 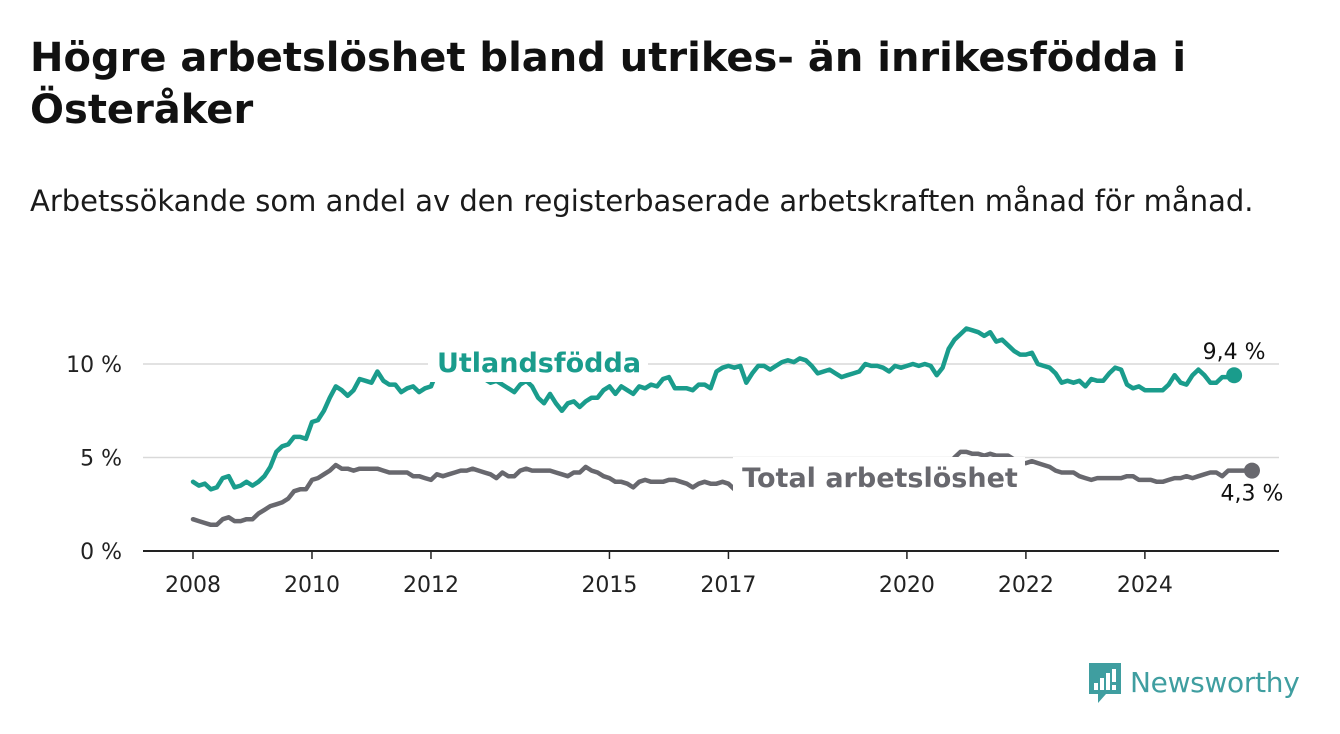 What do you see at coordinates (1026, 585) in the screenshot?
I see `x-tick-label: 2022` at bounding box center [1026, 585].